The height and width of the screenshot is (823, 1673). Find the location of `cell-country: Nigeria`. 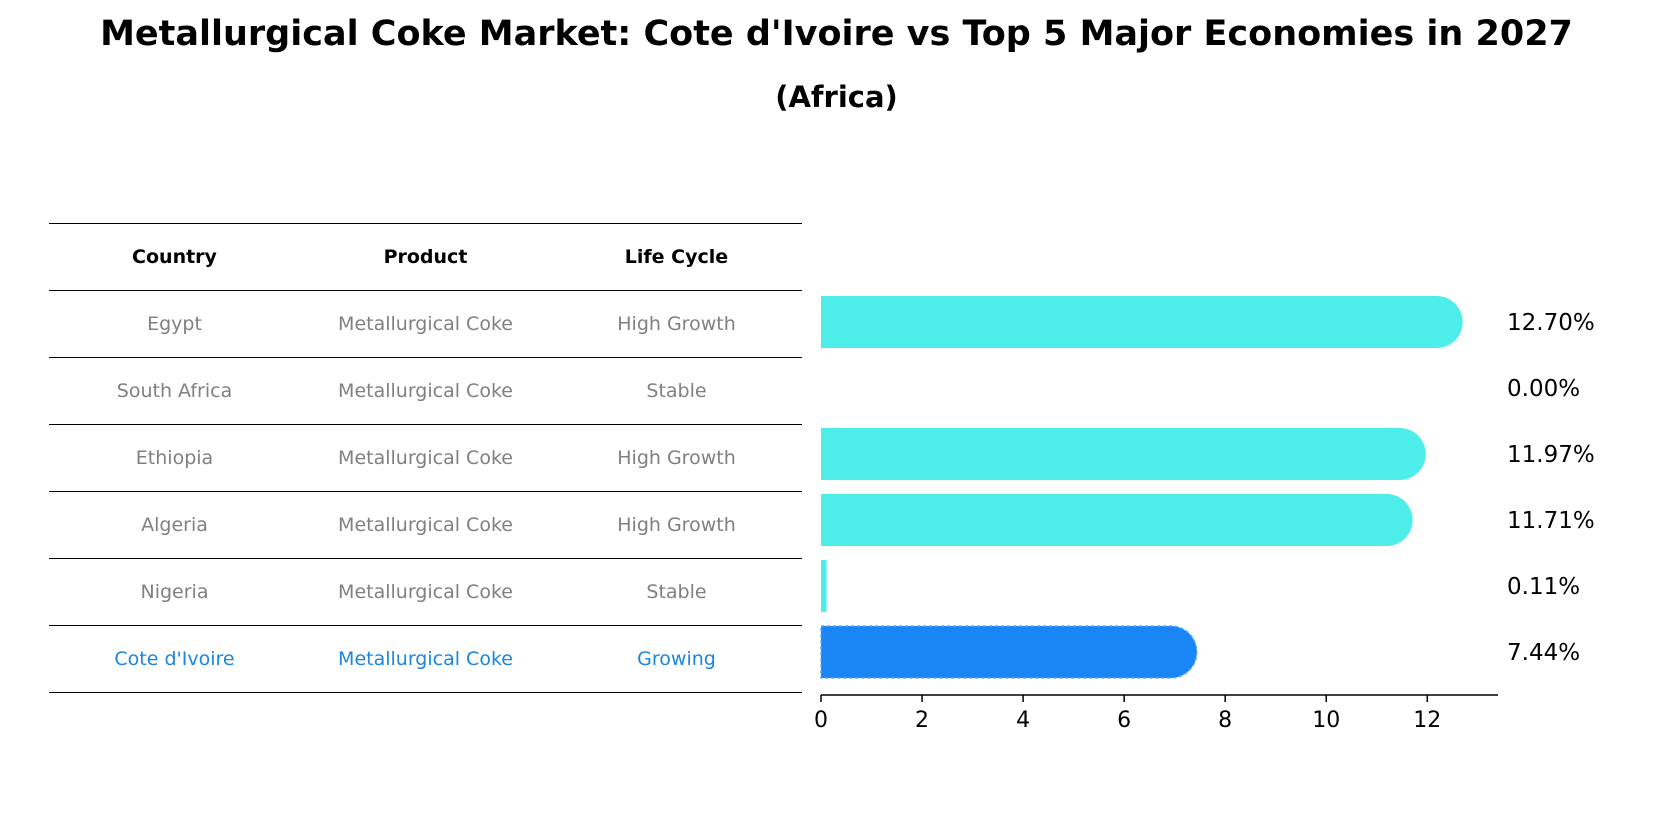

cell-country: Nigeria is located at coordinates (174, 592).